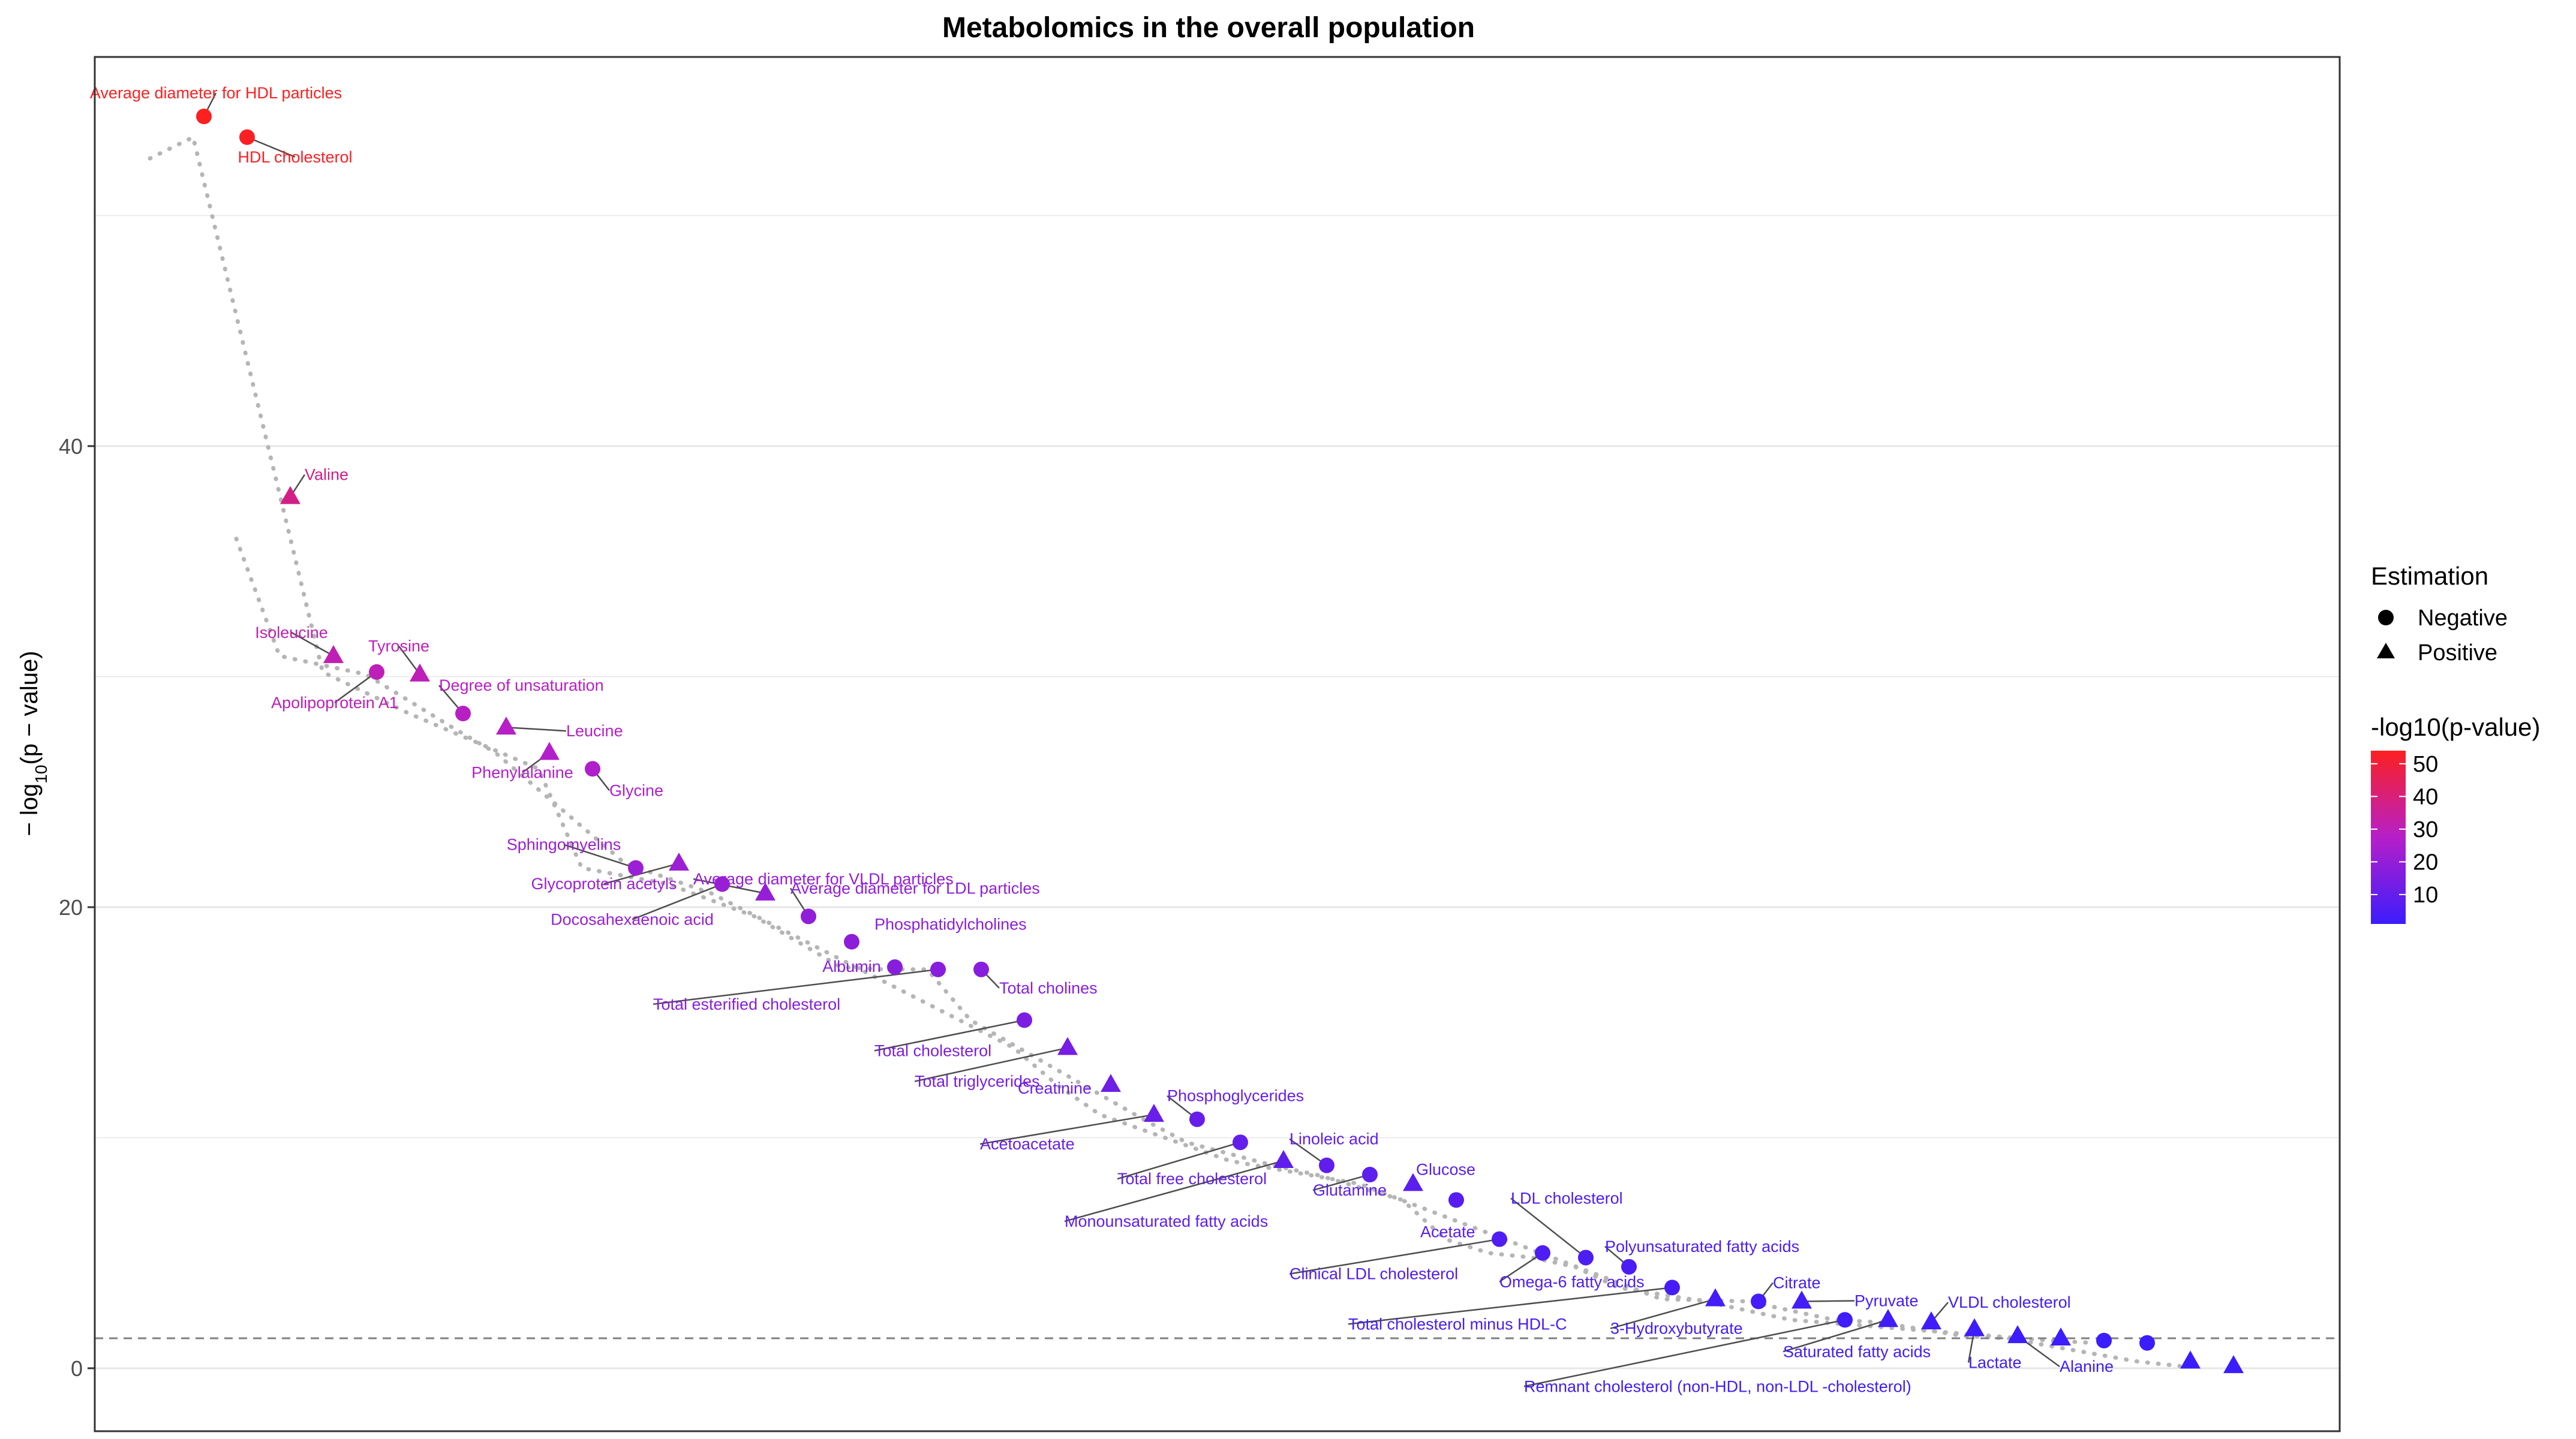  Describe the element at coordinates (1677, 1329) in the screenshot. I see `point-label: 3-Hydroxybutyrate` at that location.